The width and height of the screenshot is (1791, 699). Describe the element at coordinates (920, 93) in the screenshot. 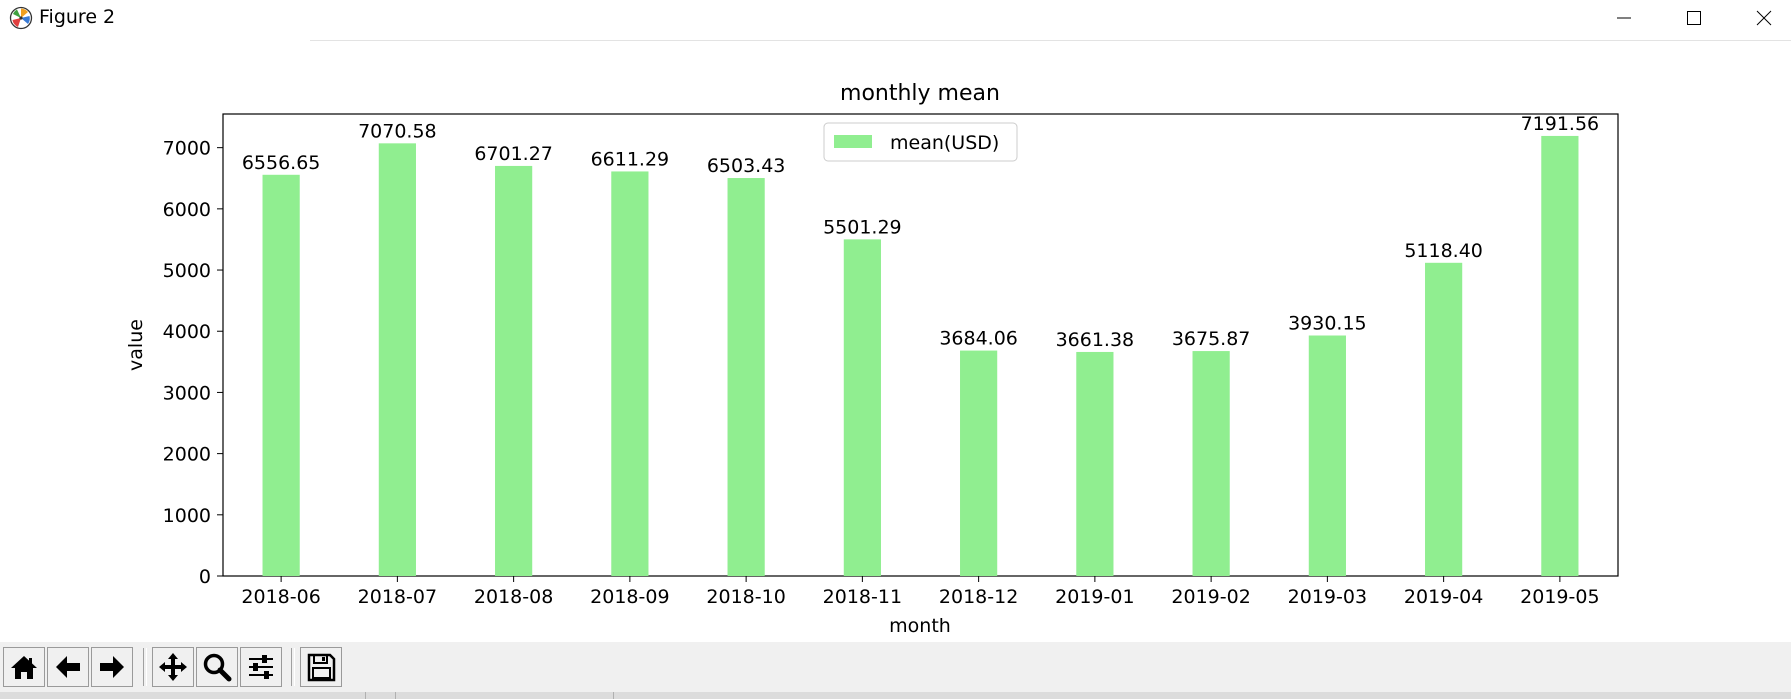

I see `chart-title: monthly mean` at that location.